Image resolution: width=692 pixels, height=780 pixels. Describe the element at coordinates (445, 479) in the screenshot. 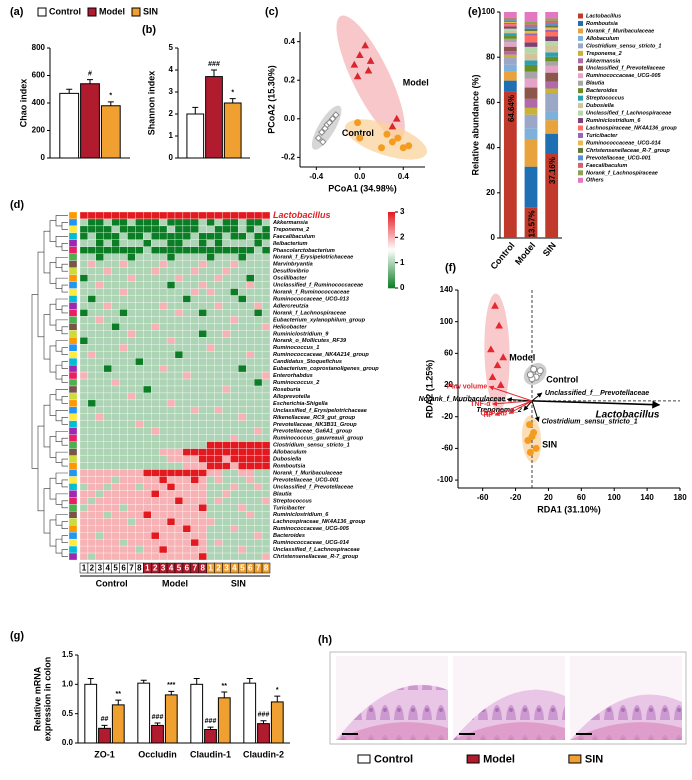

I see `y-tick-label: -100` at that location.